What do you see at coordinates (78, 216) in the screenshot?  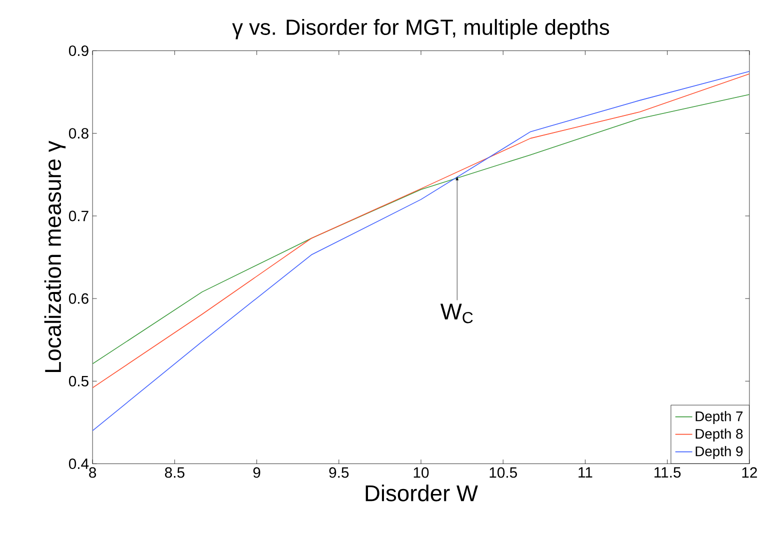 I see `y-tick-label: 0.7` at bounding box center [78, 216].